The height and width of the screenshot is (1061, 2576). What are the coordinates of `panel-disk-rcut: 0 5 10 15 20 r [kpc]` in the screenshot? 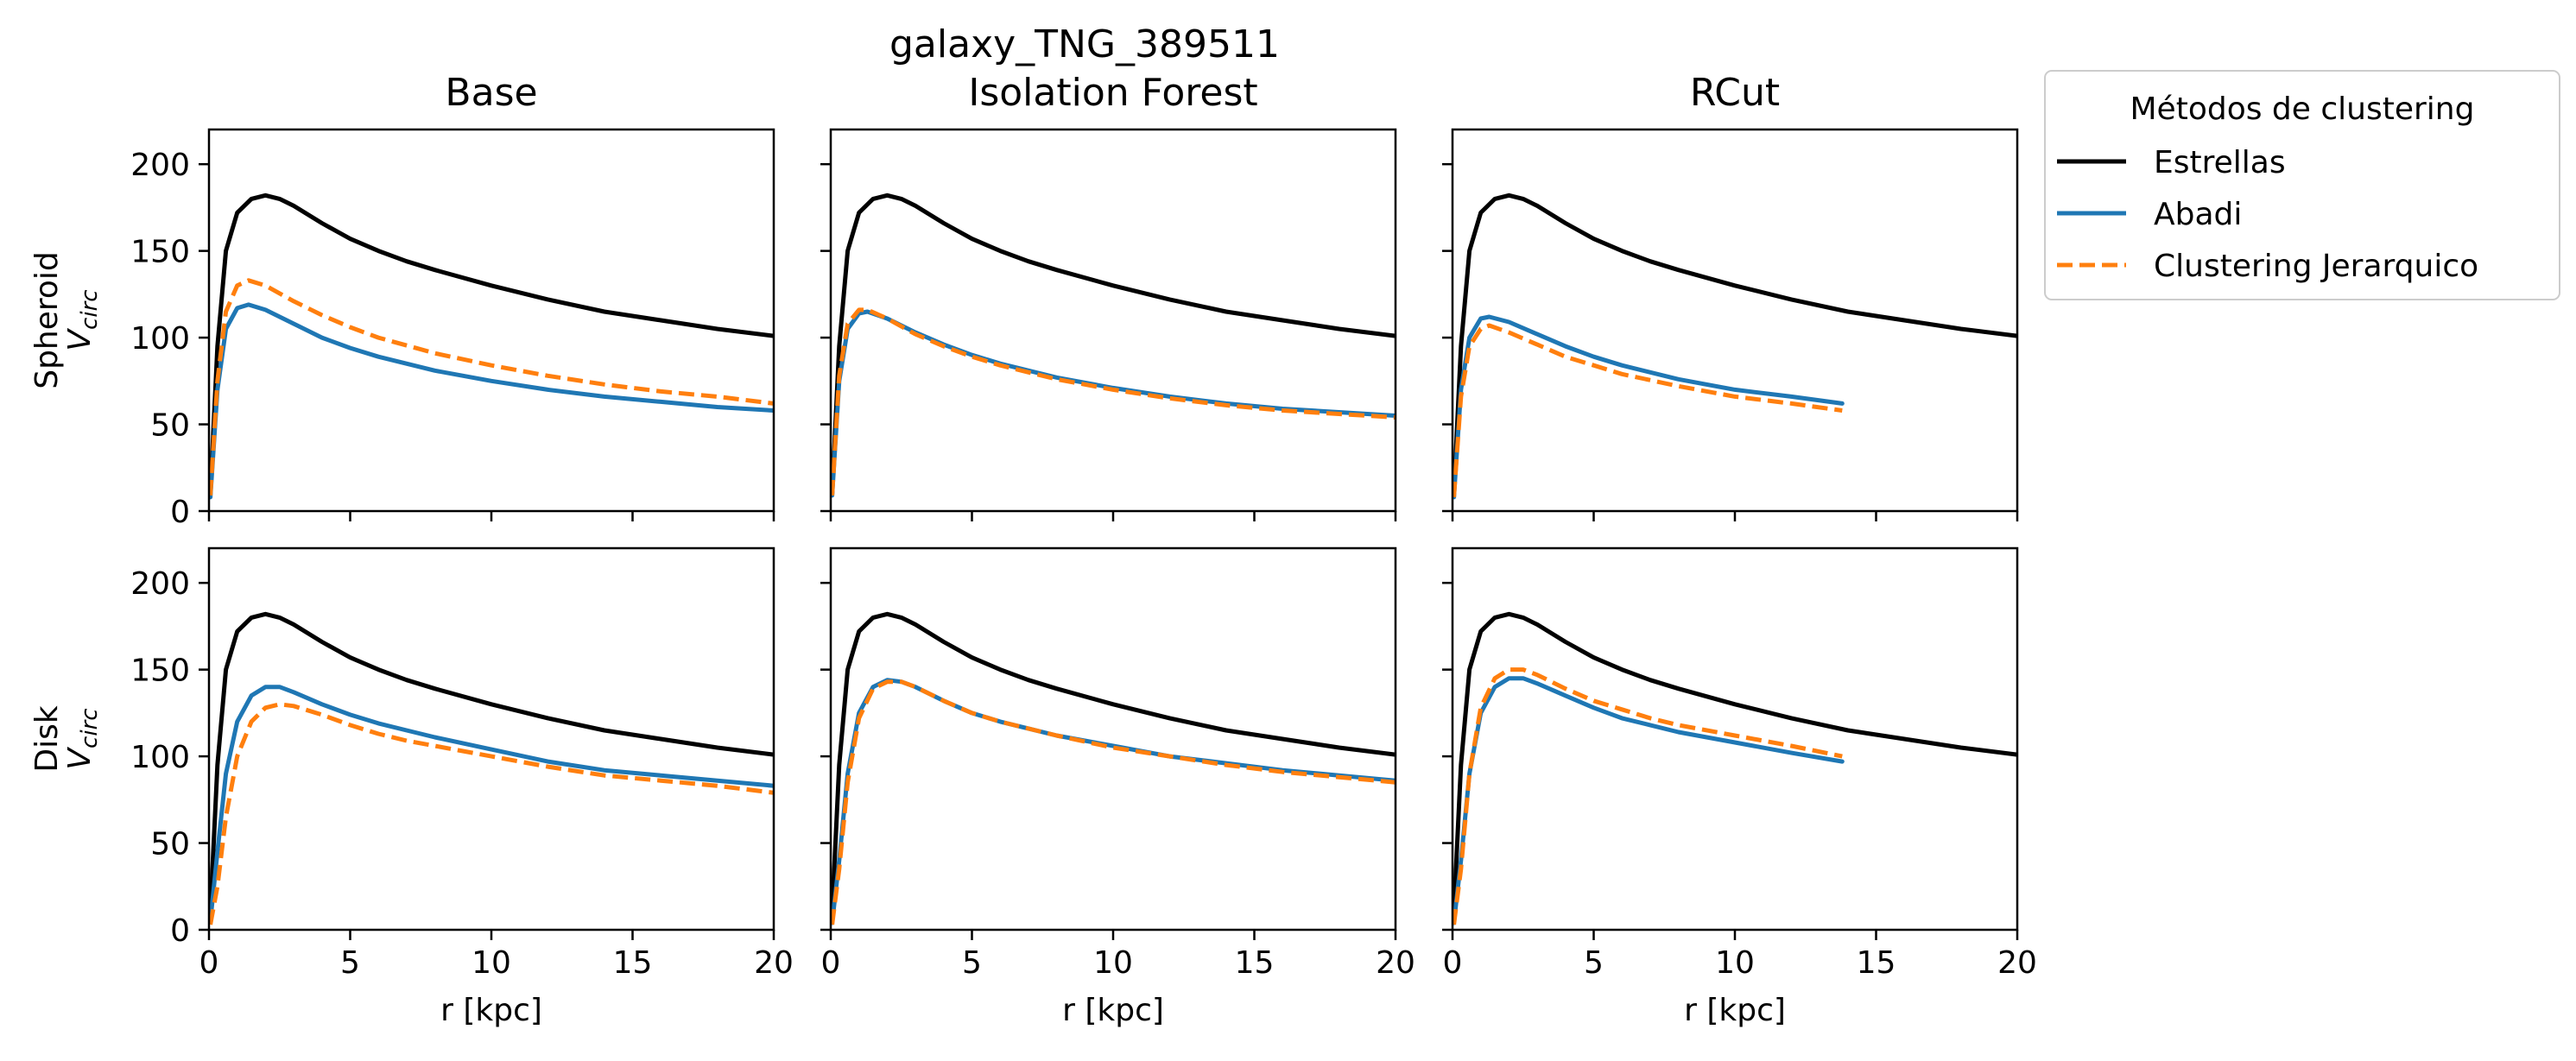 It's located at (1739, 787).